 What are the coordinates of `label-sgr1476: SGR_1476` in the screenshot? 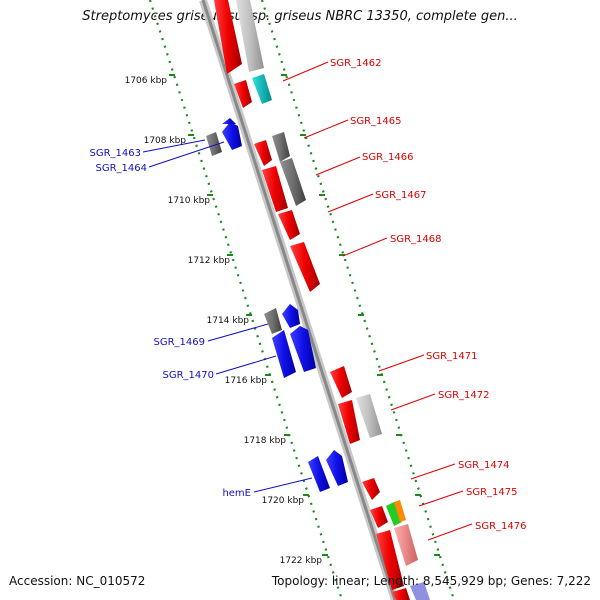 It's located at (501, 526).